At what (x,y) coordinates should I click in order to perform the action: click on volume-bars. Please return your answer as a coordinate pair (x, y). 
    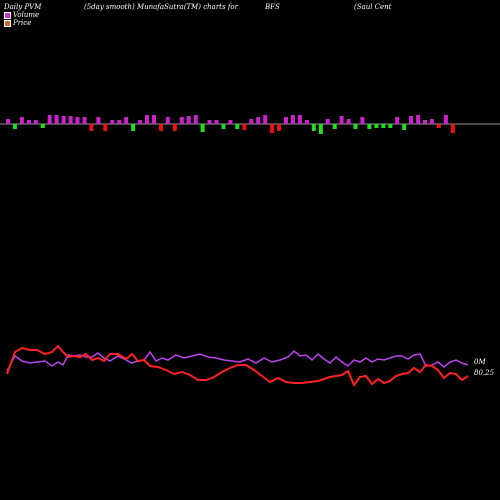
    Looking at the image, I should click on (230, 124).